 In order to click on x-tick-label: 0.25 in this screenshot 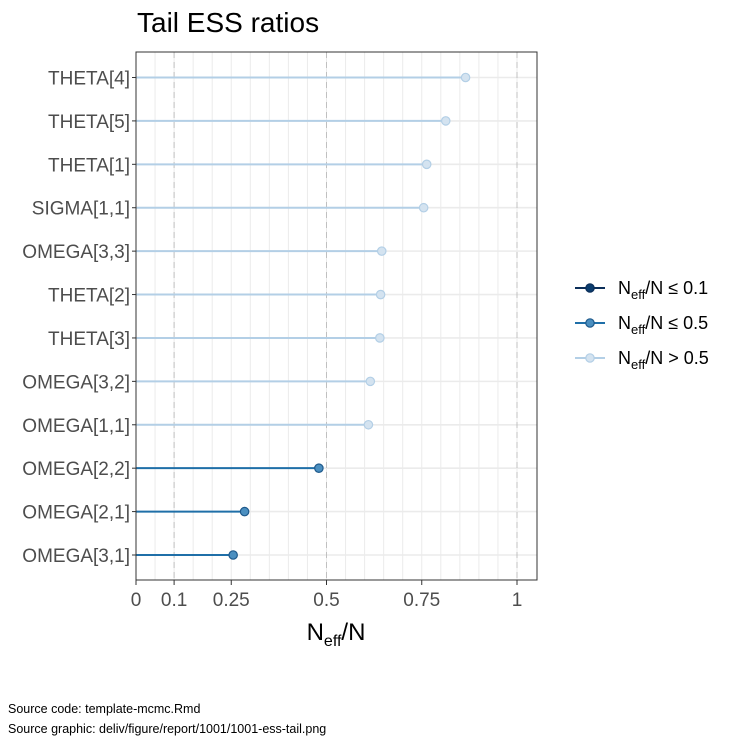, I will do `click(231, 600)`.